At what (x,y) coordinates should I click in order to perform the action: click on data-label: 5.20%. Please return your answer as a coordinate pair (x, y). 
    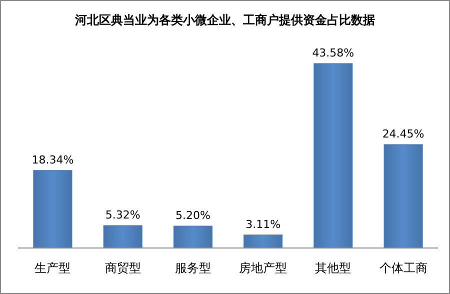
    Looking at the image, I should click on (192, 215).